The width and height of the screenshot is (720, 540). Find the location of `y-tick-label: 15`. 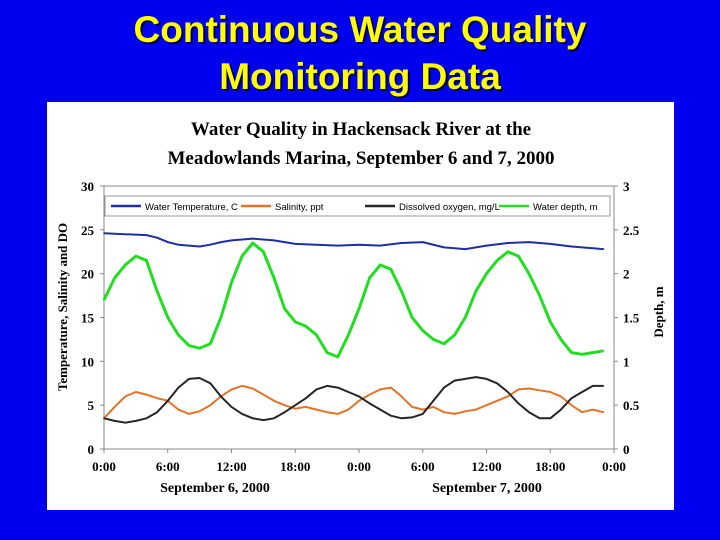

y-tick-label: 15 is located at coordinates (88, 318).